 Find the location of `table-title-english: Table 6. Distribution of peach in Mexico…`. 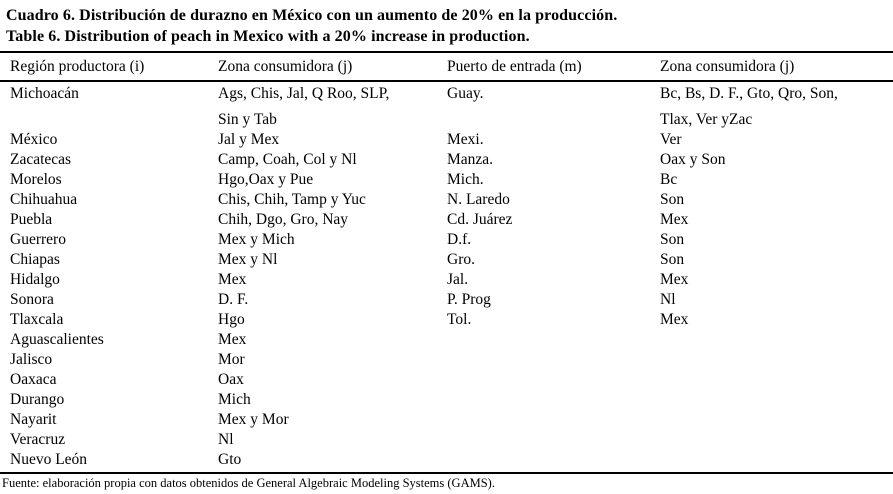

table-title-english: Table 6. Distribution of peach in Mexico… is located at coordinates (268, 36).